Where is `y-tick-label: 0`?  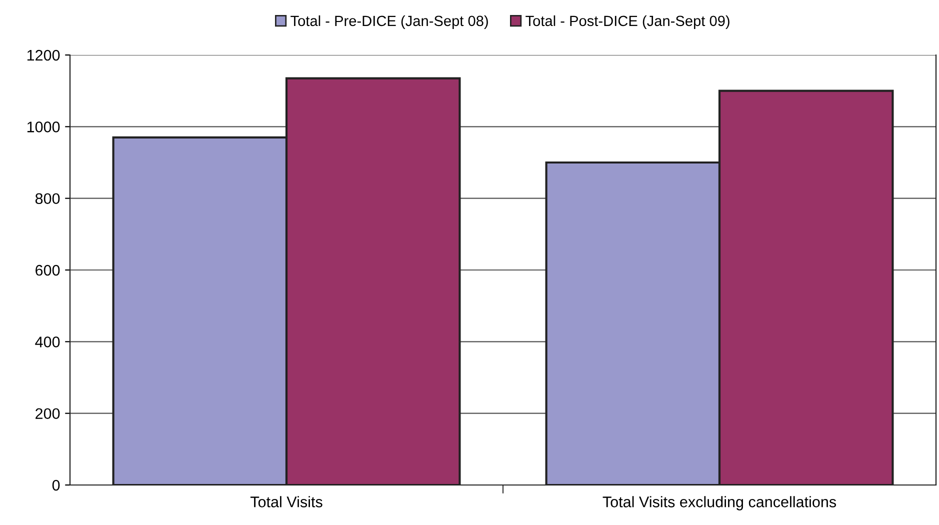
y-tick-label: 0 is located at coordinates (56, 485).